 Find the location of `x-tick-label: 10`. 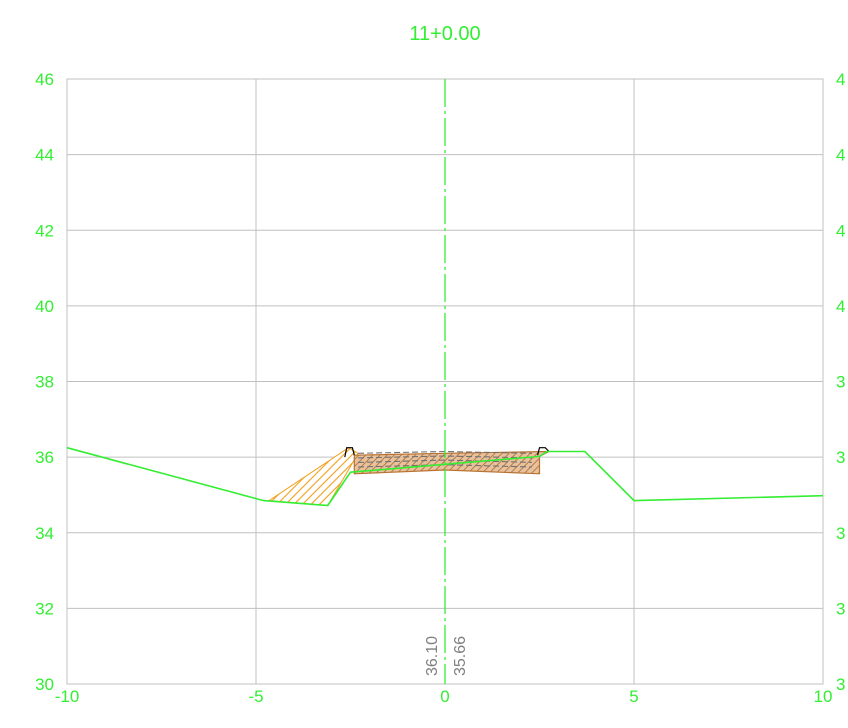

x-tick-label: 10 is located at coordinates (823, 696).